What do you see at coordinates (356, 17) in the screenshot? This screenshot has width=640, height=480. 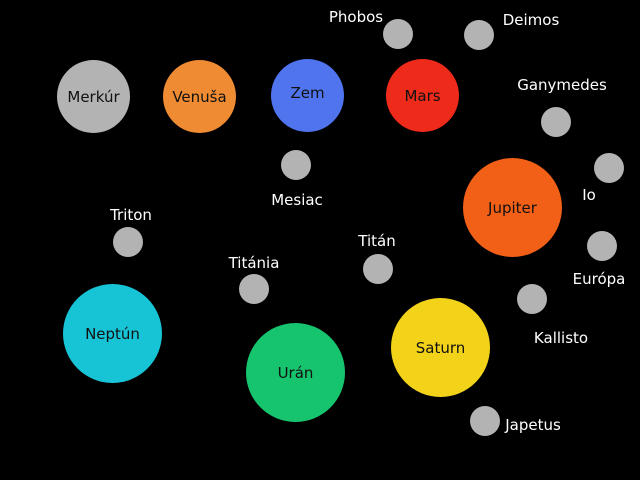 I see `moon-label-phobos: Phobos` at bounding box center [356, 17].